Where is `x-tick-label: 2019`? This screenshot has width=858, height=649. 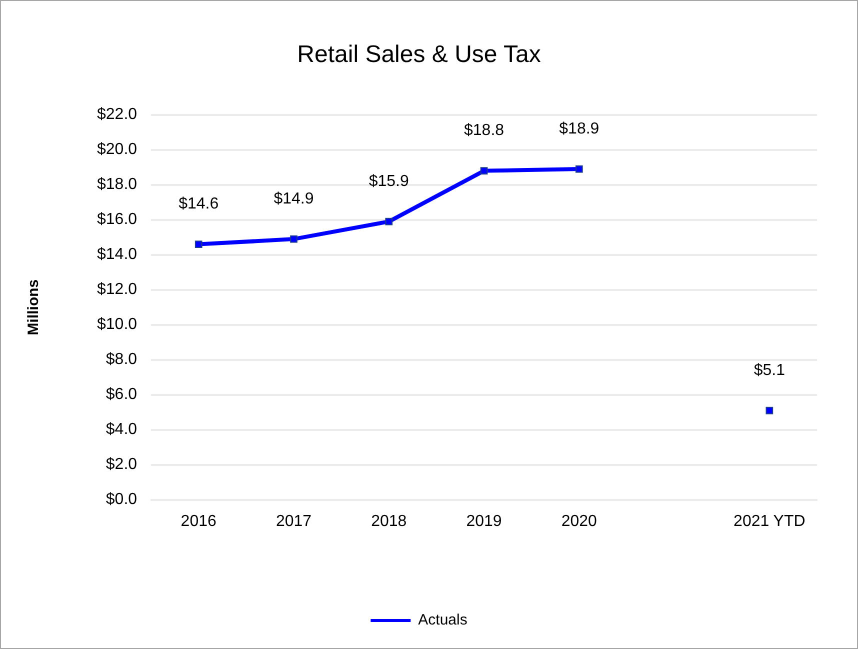
x-tick-label: 2019 is located at coordinates (484, 521).